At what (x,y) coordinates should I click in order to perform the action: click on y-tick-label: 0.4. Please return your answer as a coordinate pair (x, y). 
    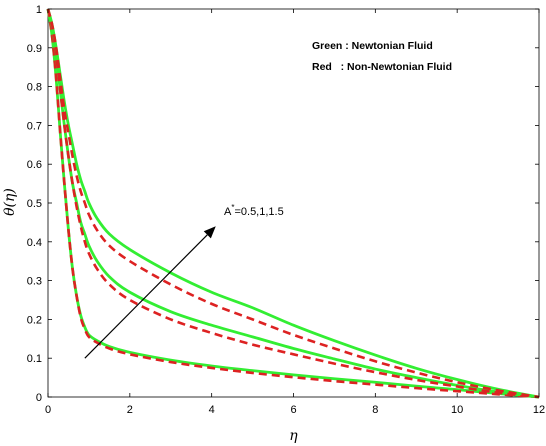
    Looking at the image, I should click on (34, 243).